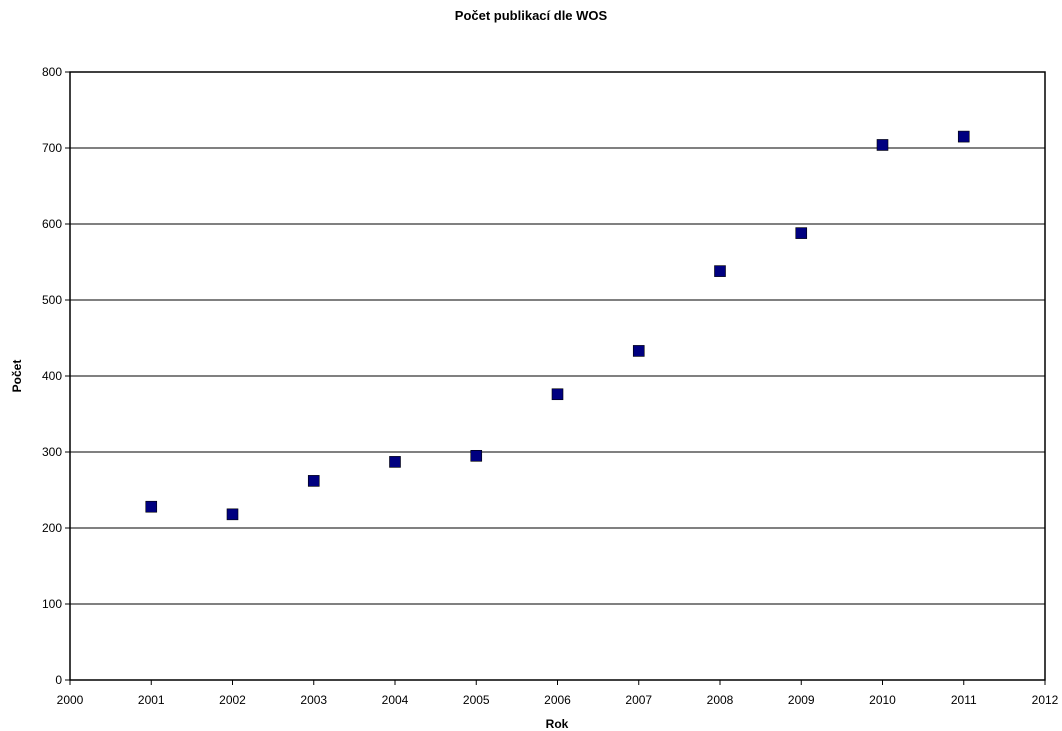 The width and height of the screenshot is (1062, 731). I want to click on x-tick-label: 2006, so click(557, 700).